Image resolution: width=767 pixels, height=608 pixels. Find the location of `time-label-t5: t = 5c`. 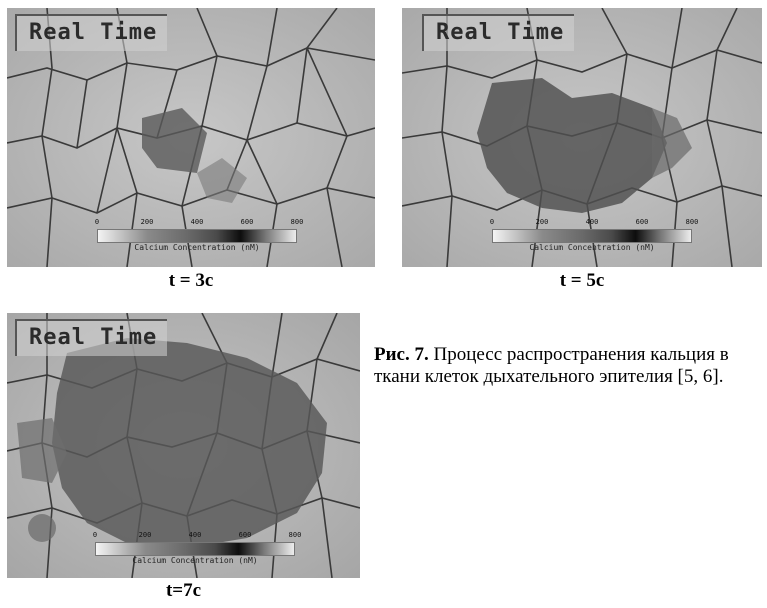

time-label-t5: t = 5c is located at coordinates (582, 280).